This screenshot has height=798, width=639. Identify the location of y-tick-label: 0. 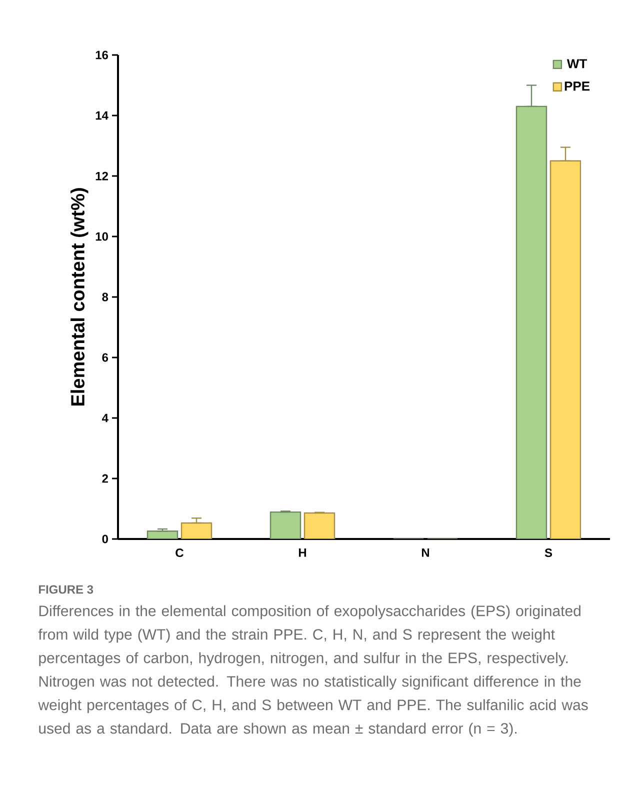
(105, 539).